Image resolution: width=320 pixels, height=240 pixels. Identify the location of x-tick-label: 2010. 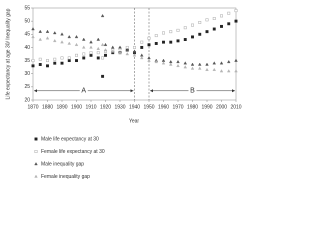
(235, 107).